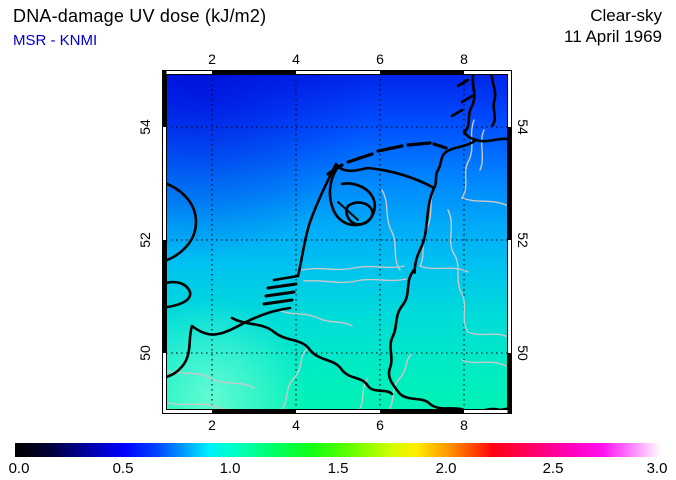  I want to click on lon-tick-bottom-2: 2, so click(212, 425).